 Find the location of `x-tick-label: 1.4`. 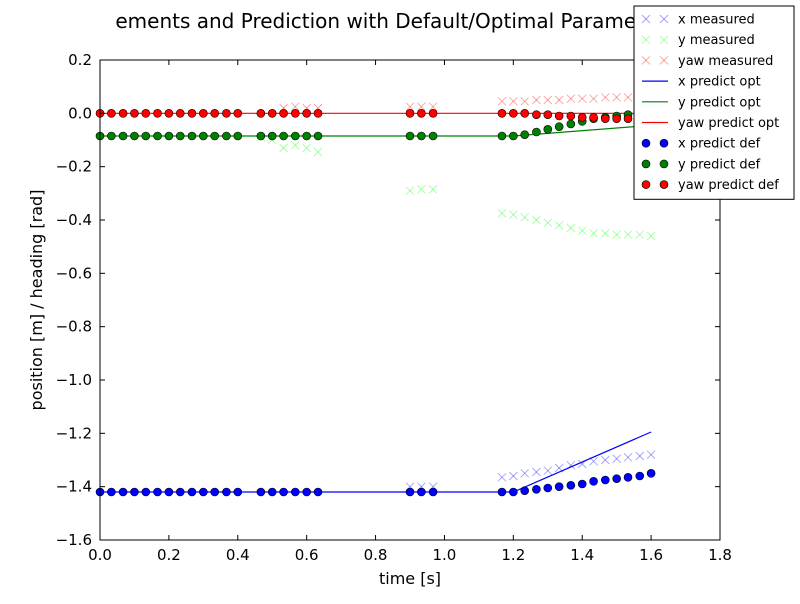

x-tick-label: 1.4 is located at coordinates (582, 555).